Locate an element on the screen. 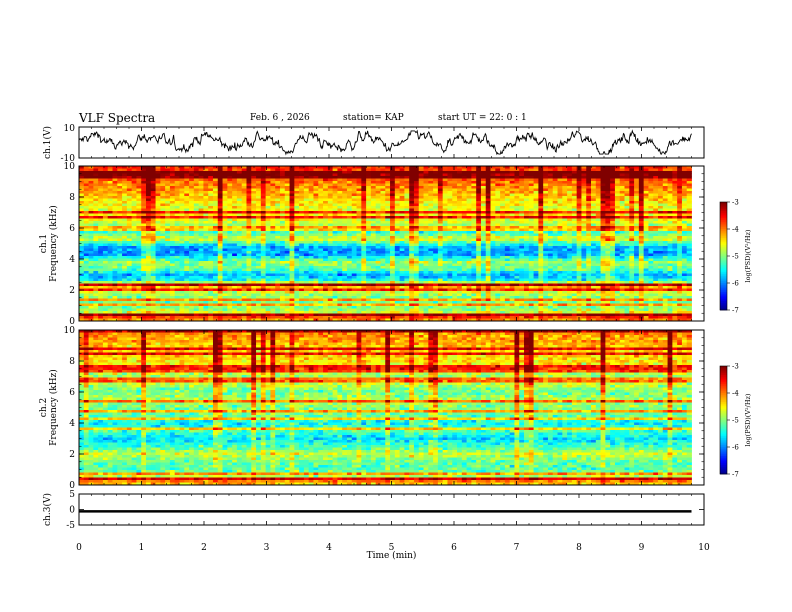 This screenshot has width=792, height=612. x-tick-label: 5 is located at coordinates (392, 548).